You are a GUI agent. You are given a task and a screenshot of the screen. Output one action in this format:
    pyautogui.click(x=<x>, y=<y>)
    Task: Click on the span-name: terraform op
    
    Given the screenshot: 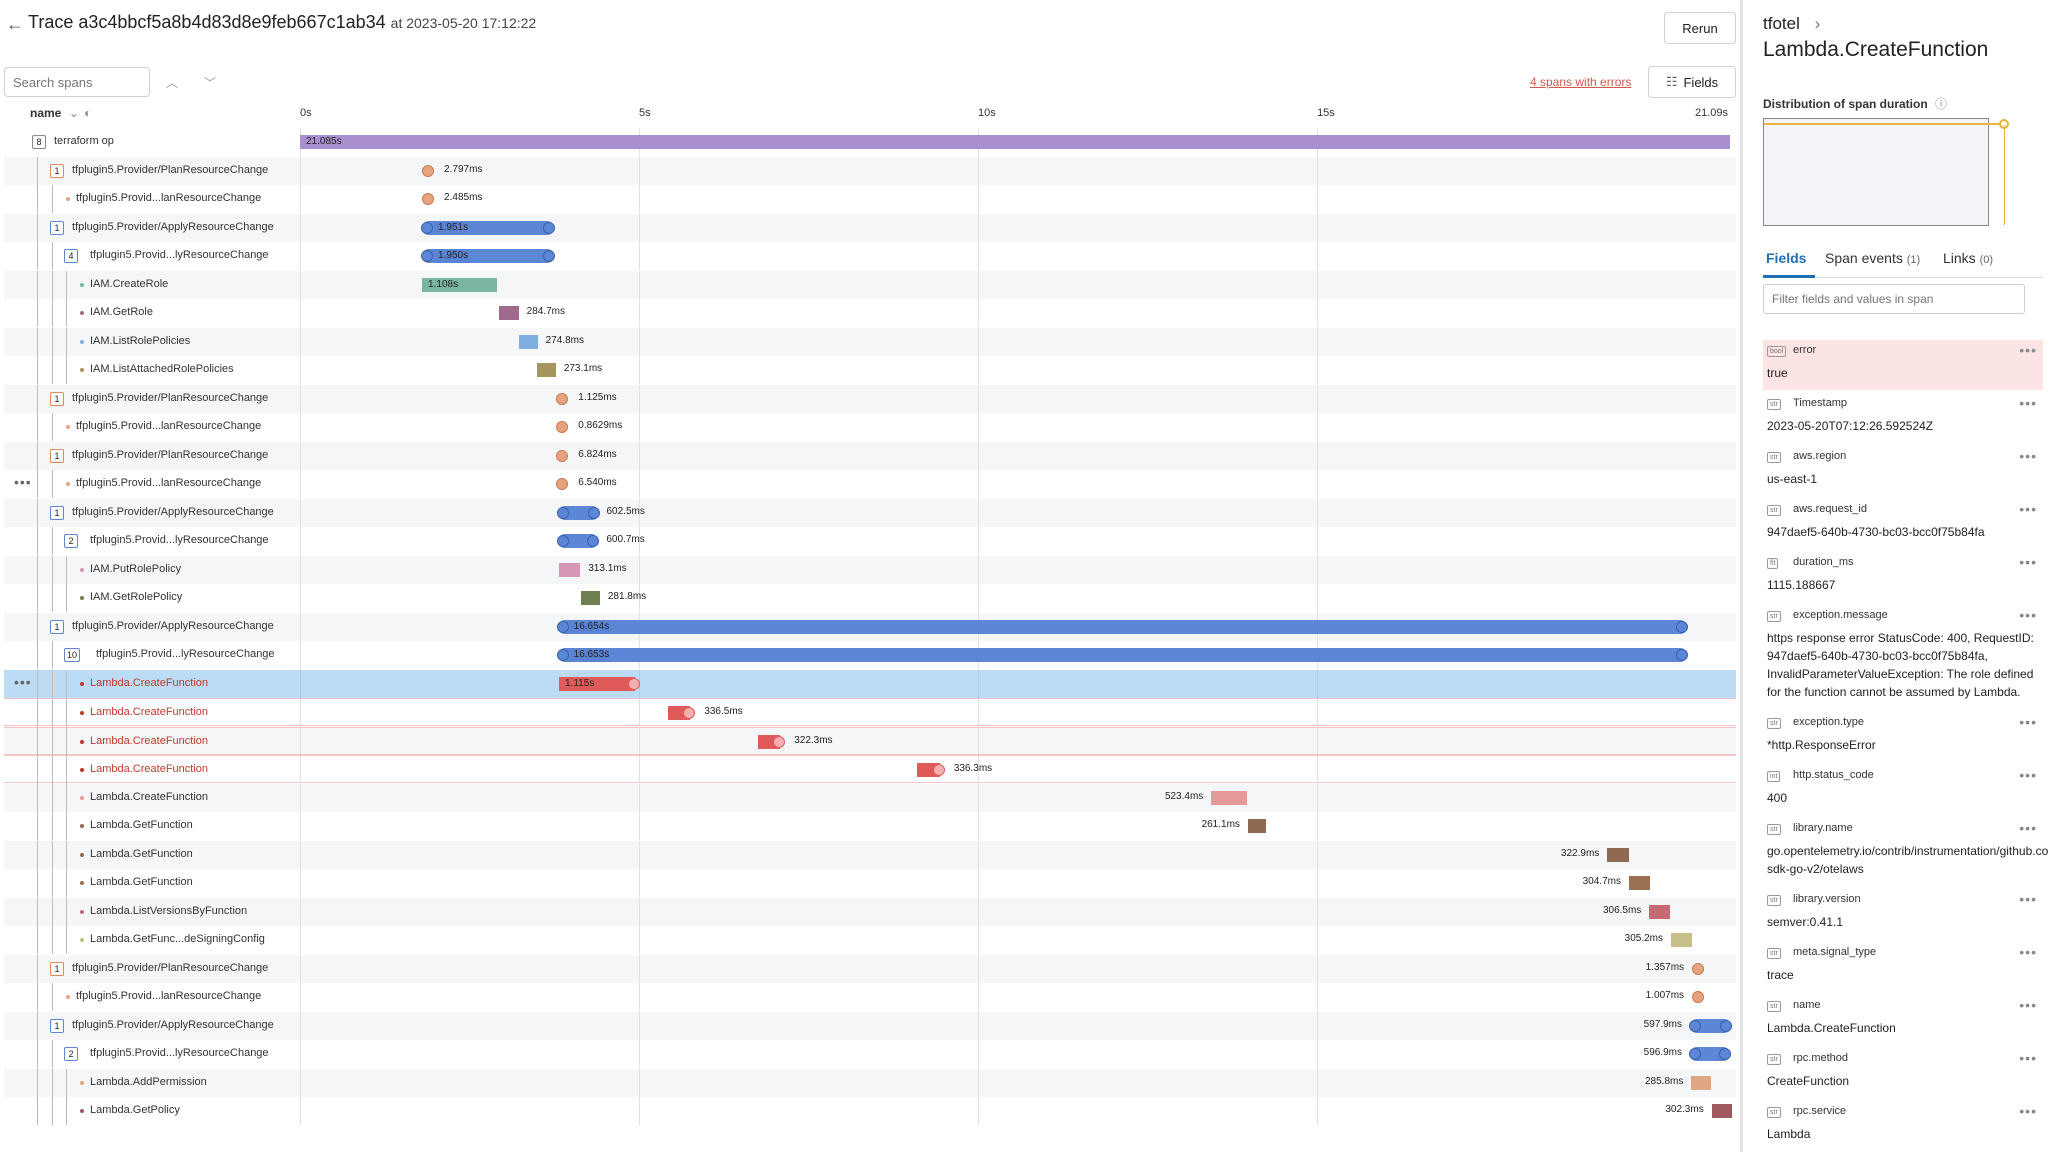 What is the action you would take?
    pyautogui.click(x=84, y=141)
    